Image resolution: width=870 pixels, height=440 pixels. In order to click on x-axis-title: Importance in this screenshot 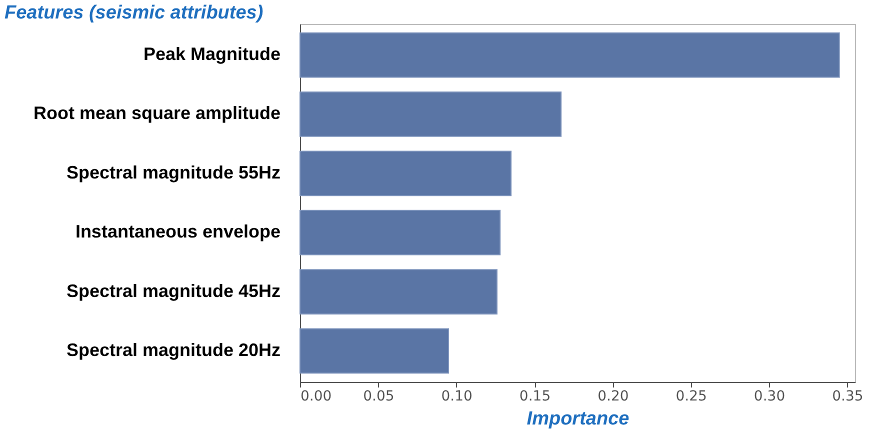, I will do `click(578, 419)`.